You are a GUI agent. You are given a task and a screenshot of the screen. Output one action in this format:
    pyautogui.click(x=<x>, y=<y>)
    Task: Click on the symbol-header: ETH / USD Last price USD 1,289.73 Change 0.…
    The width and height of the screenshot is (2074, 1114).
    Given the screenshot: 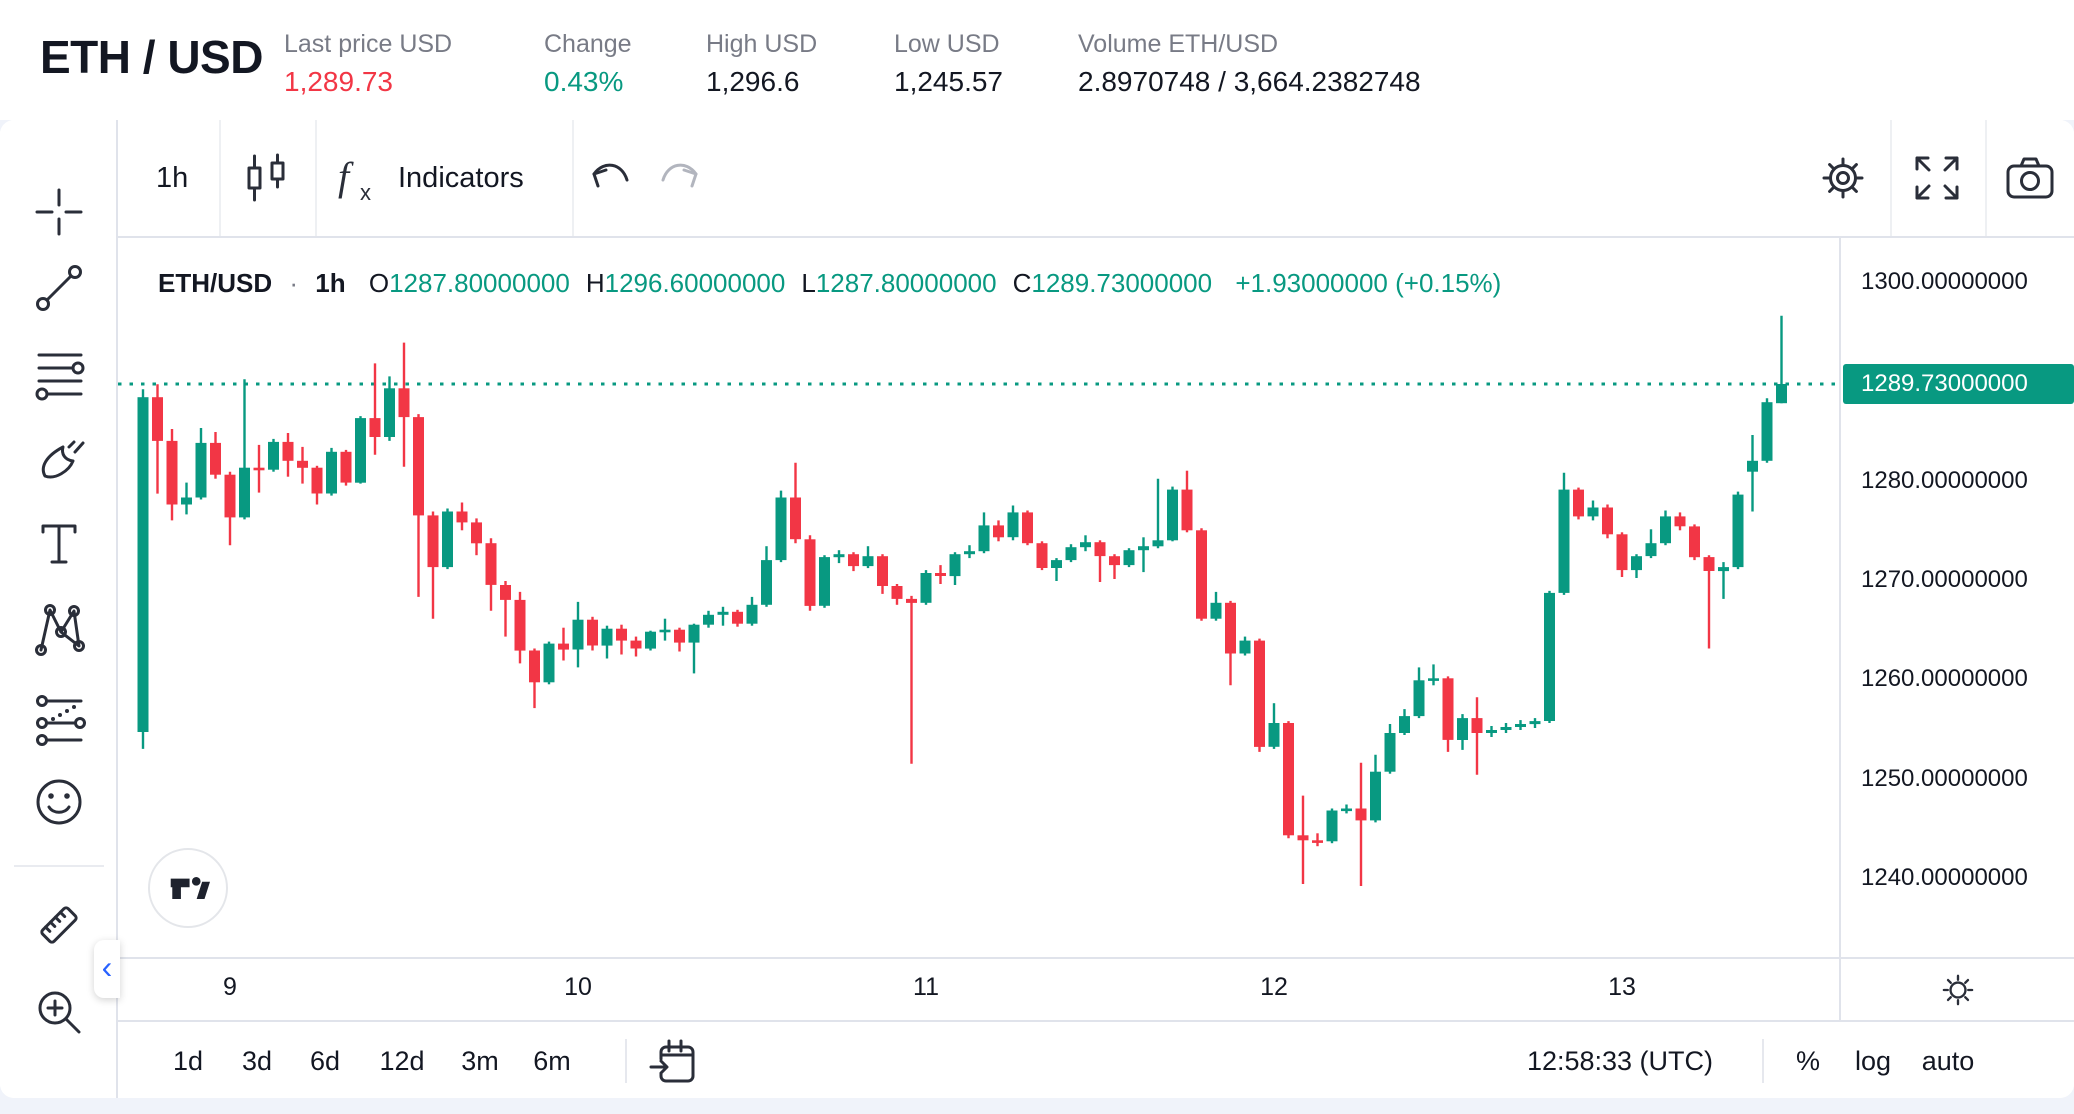 What is the action you would take?
    pyautogui.click(x=1037, y=60)
    